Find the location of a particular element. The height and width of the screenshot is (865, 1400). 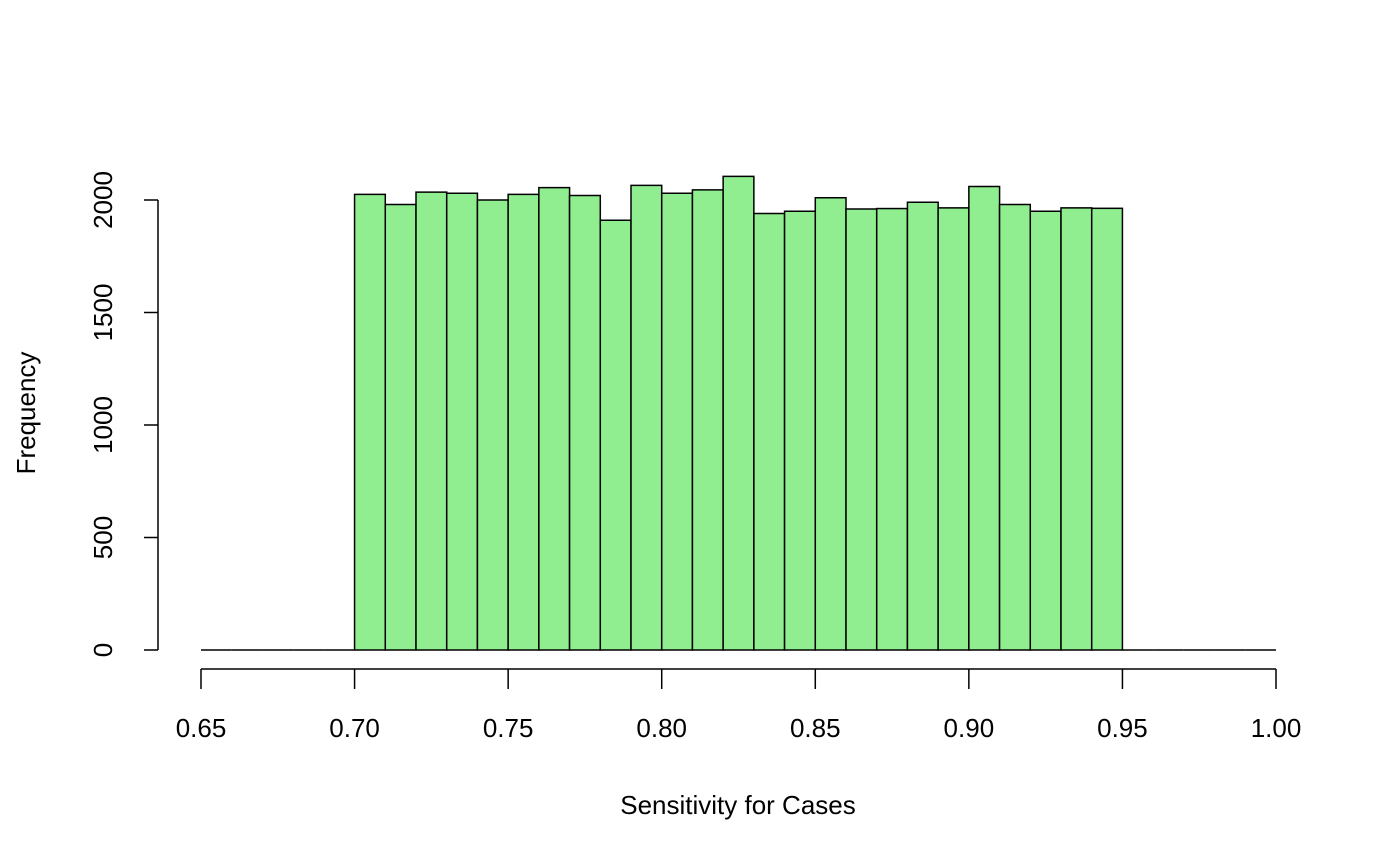

y-tick-label: 1000 is located at coordinates (103, 425).